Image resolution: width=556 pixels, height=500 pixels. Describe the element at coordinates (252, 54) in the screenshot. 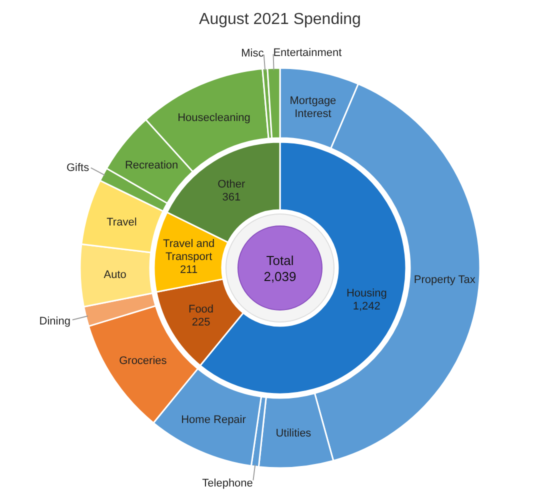

I see `slice-label: Misc` at that location.